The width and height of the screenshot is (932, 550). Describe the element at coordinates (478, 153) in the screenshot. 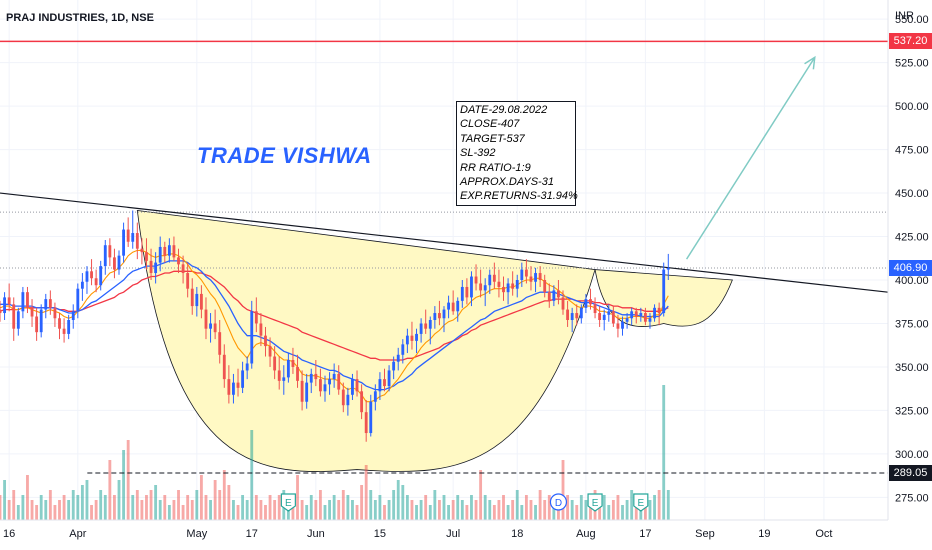

I see `note-line: SL-392` at that location.